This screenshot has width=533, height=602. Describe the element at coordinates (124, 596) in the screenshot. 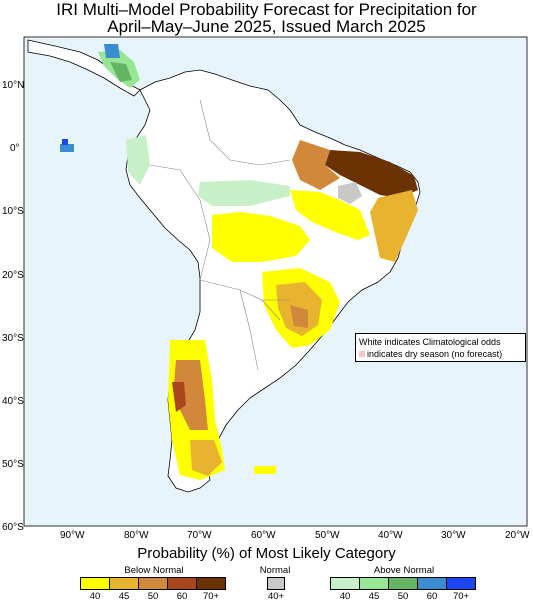

I see `legend-below-tick-45: 45` at that location.